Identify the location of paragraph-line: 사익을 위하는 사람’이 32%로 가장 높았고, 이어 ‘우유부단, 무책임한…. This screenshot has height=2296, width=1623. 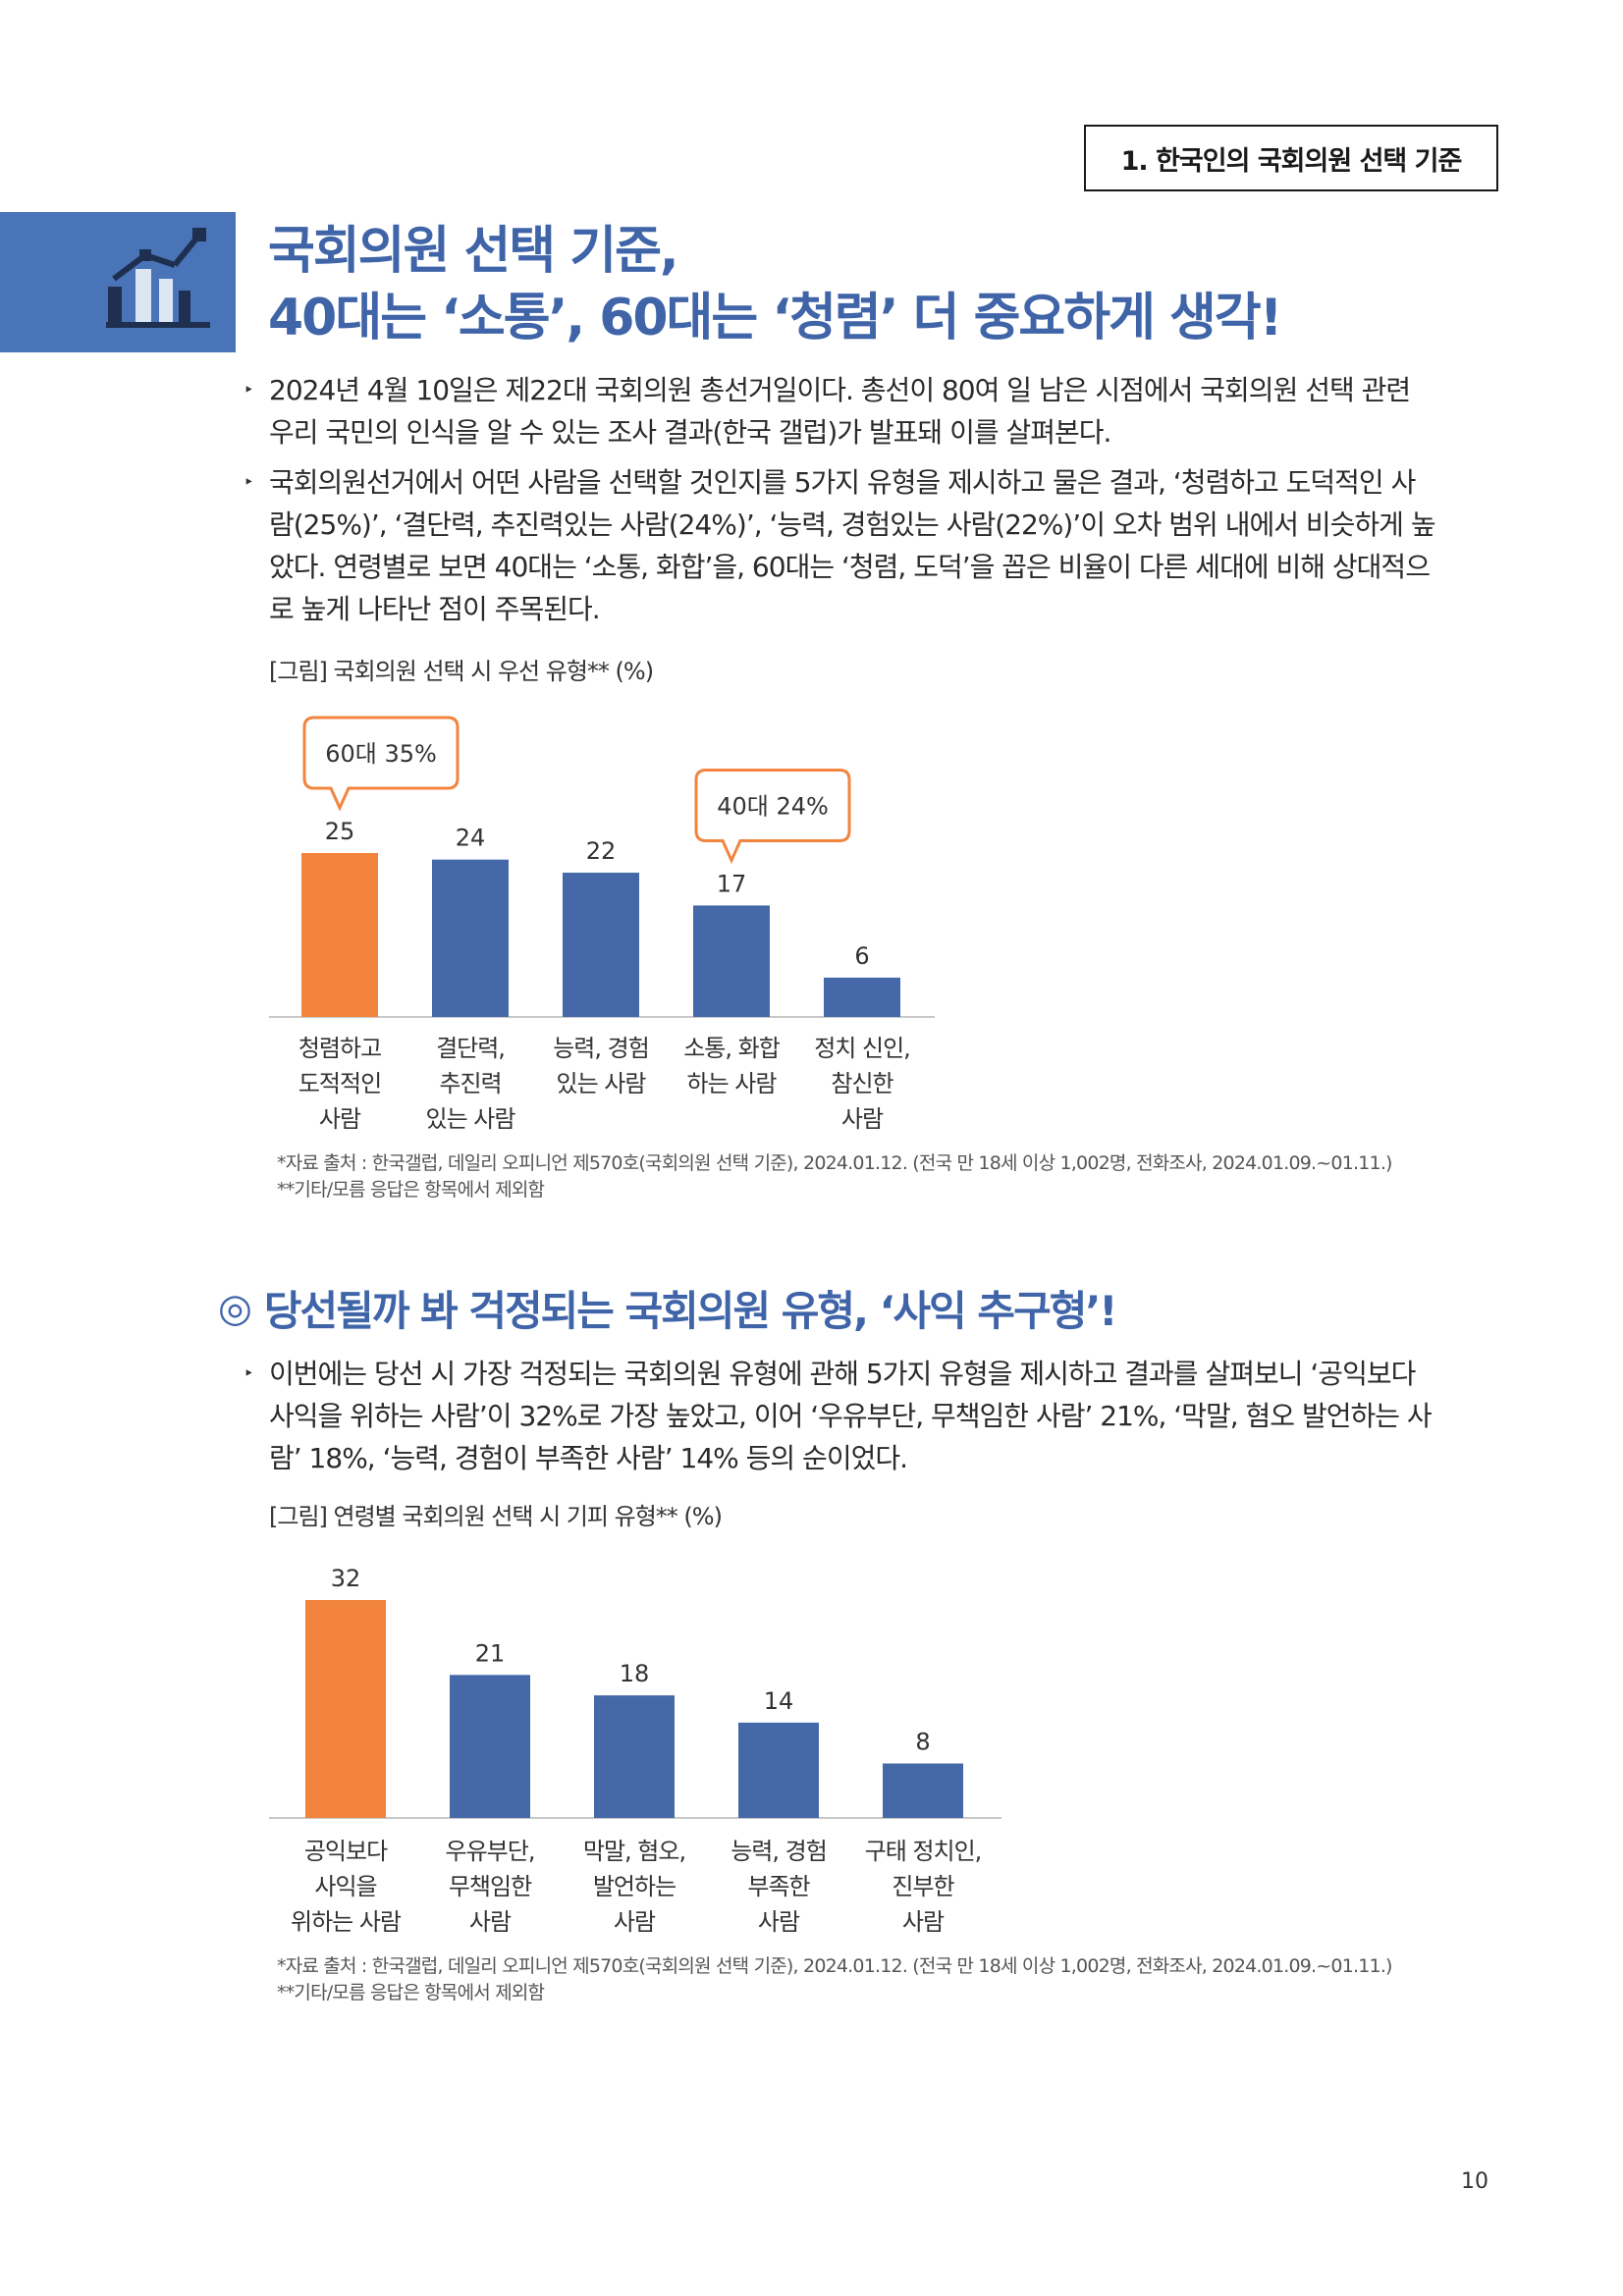
(851, 1416).